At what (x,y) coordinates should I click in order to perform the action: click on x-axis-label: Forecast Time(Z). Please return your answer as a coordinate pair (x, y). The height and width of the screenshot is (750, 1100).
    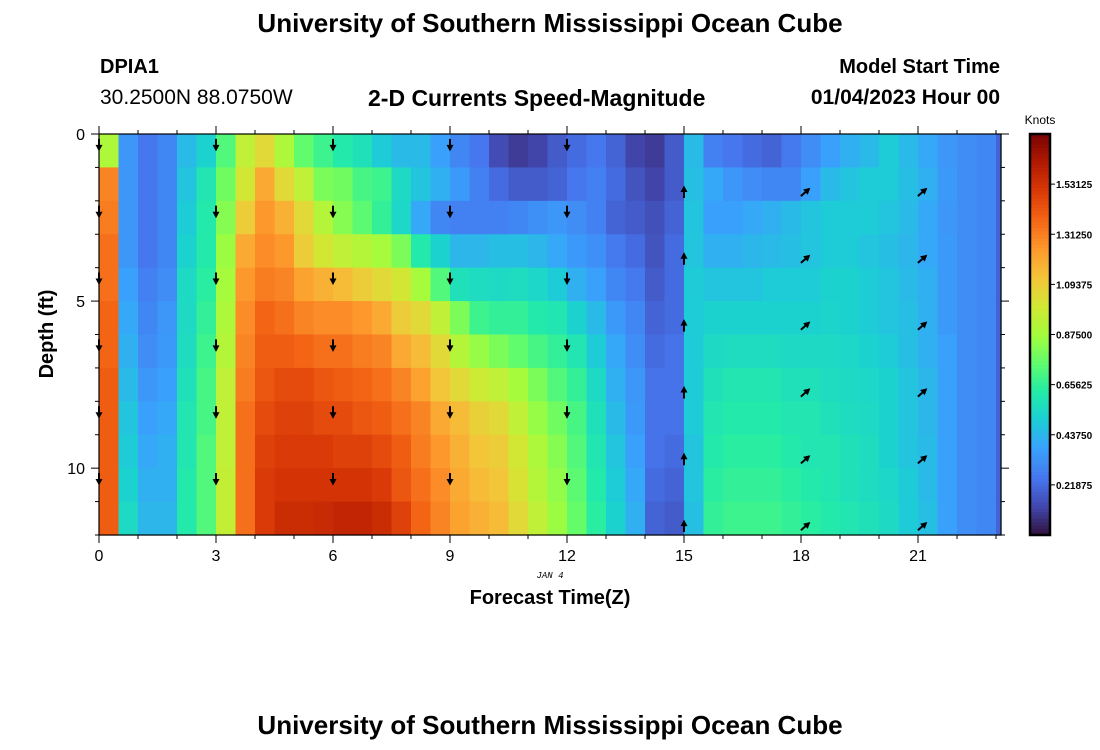
    Looking at the image, I should click on (550, 598).